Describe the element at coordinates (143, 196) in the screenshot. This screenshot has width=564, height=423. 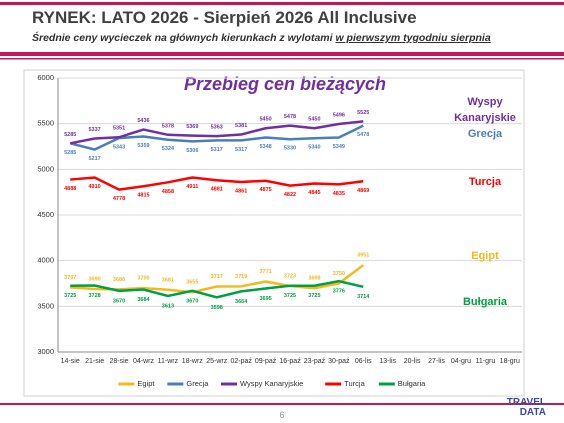
I see `data-label: 4815` at that location.